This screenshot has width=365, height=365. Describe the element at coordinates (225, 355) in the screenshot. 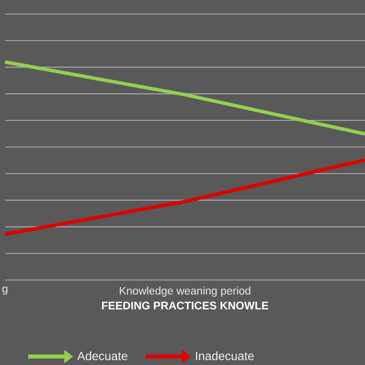

I see `legend-label: Inadecuate` at that location.